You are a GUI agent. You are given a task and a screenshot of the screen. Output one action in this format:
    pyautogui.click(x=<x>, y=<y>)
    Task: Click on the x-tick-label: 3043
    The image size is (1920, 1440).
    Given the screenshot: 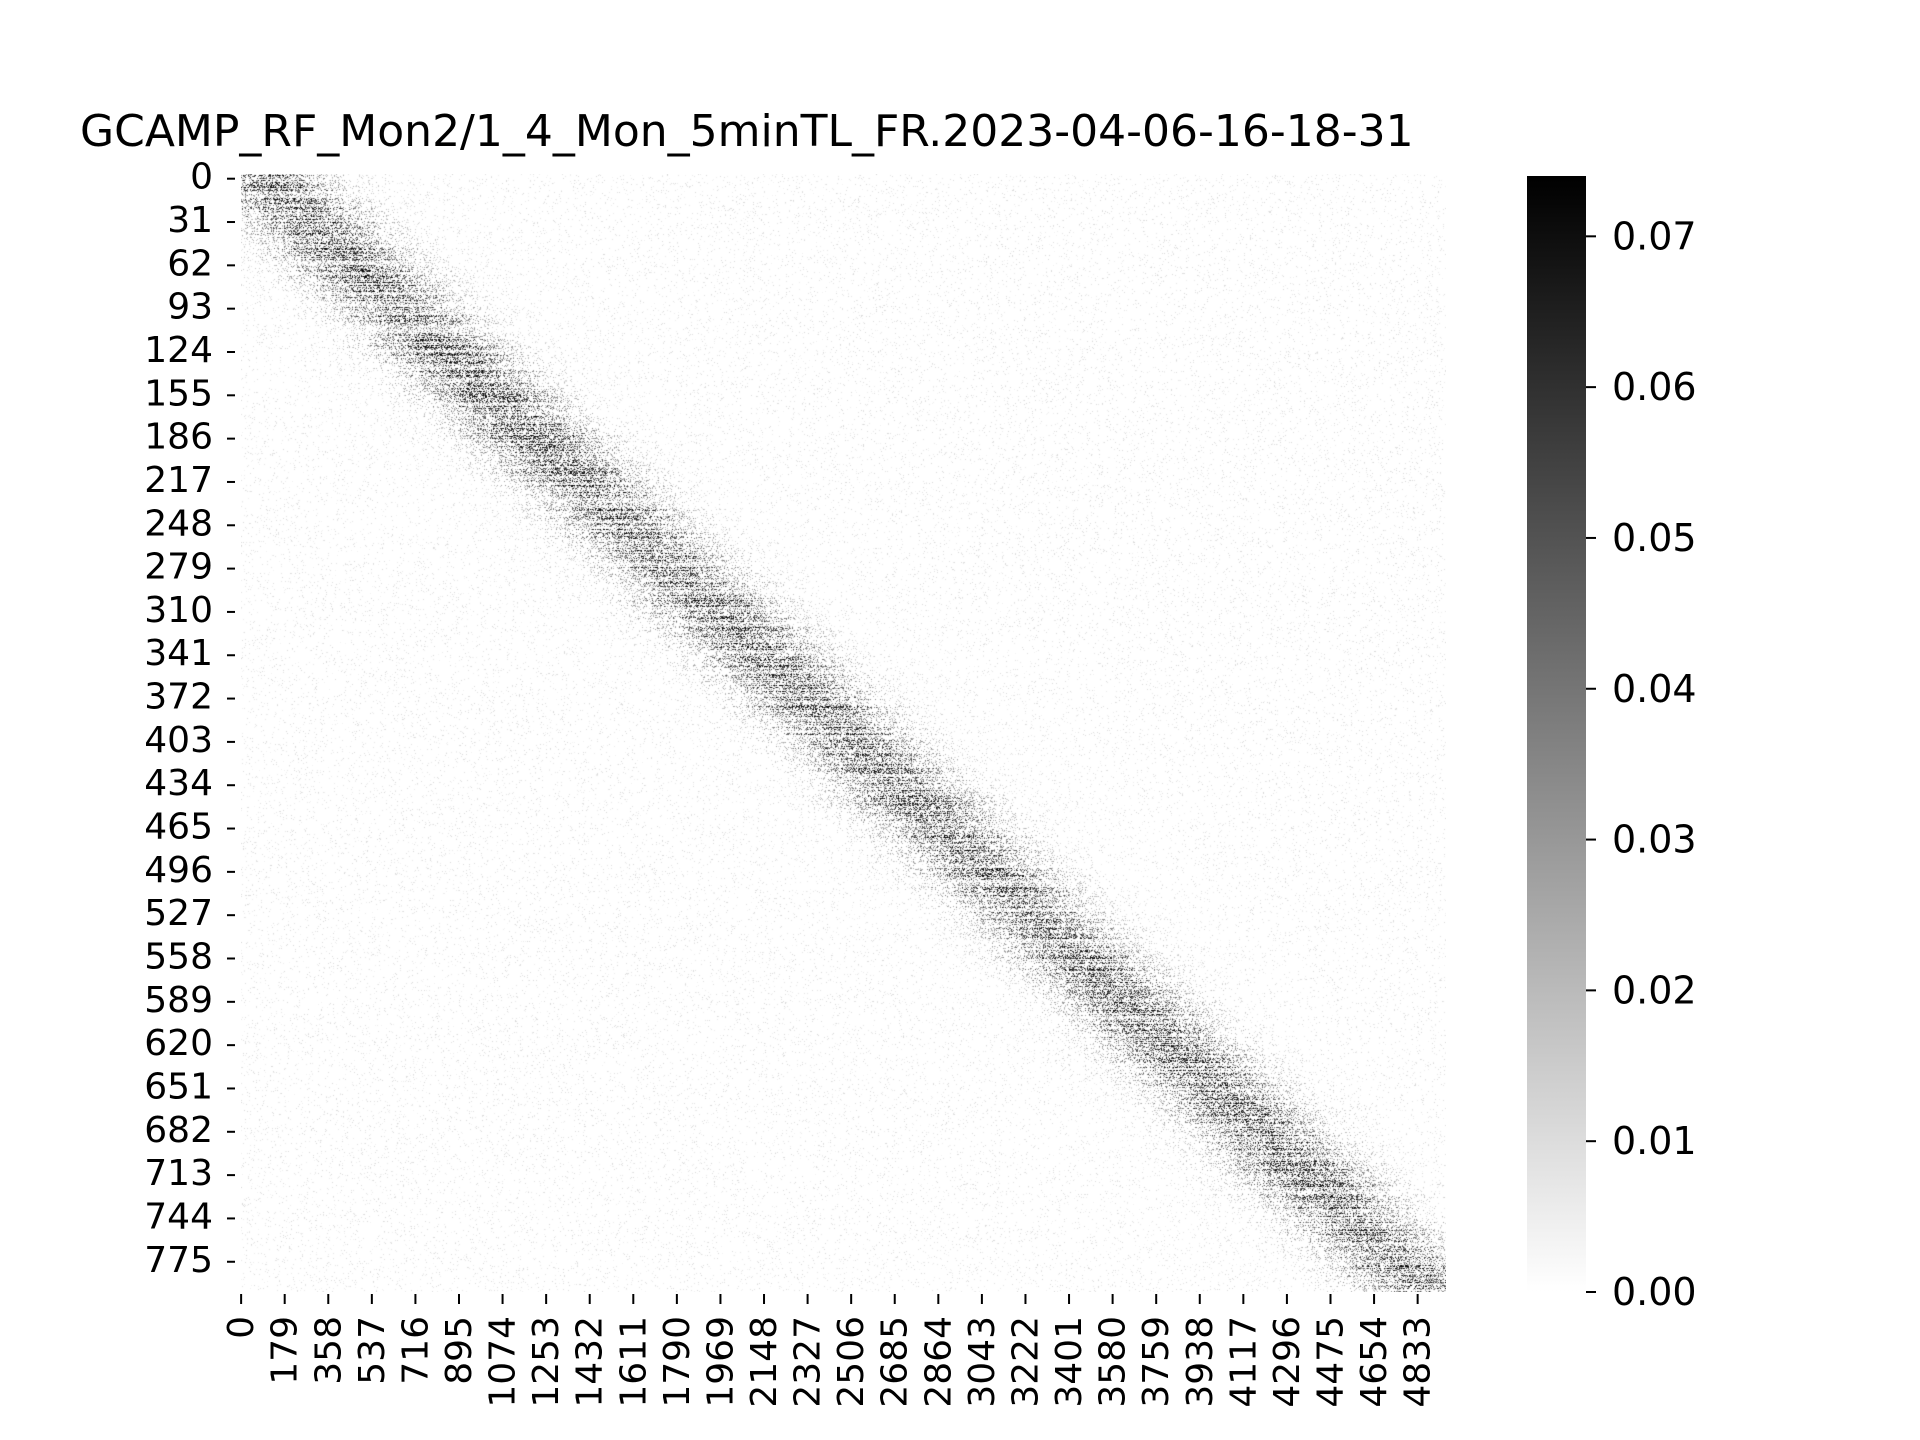 What is the action you would take?
    pyautogui.click(x=982, y=1362)
    